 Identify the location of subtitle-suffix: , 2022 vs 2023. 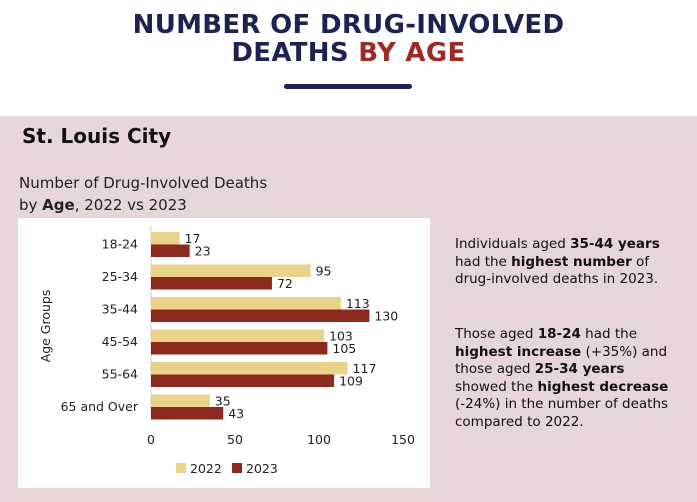
(130, 205).